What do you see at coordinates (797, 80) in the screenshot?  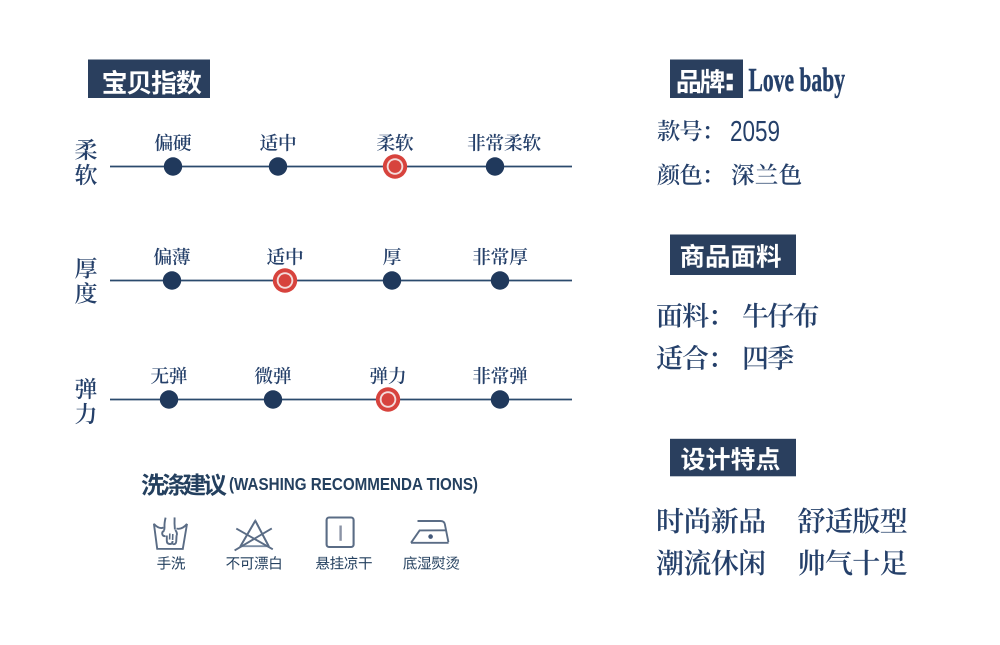 I see `svg-text: Love baby` at bounding box center [797, 80].